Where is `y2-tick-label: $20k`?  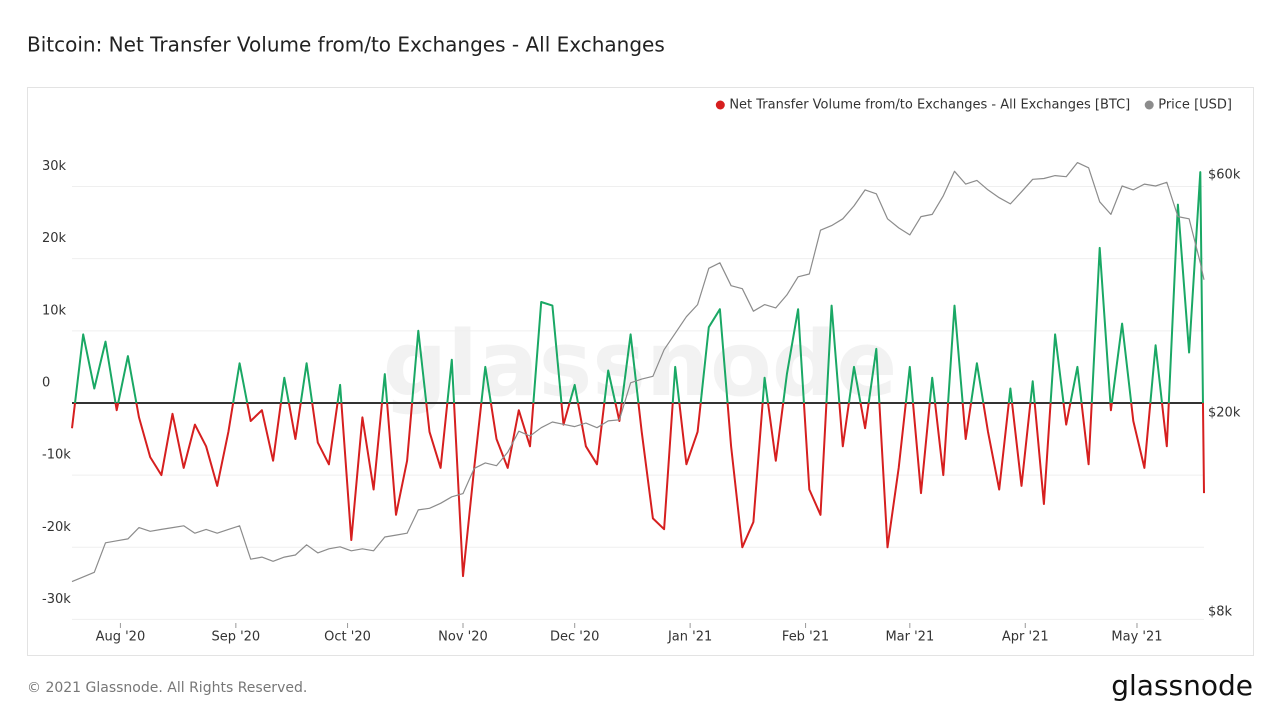 y2-tick-label: $20k is located at coordinates (1224, 413).